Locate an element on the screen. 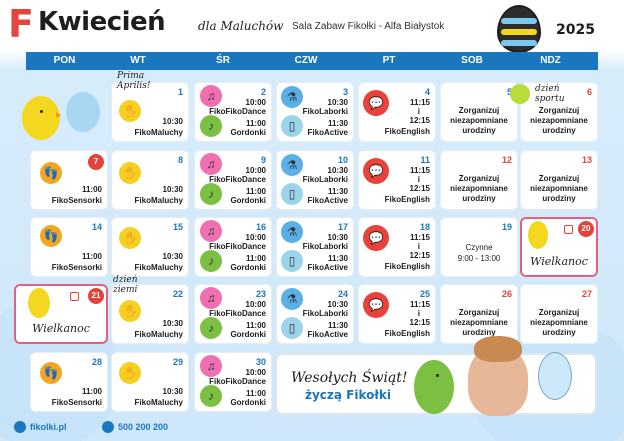 This screenshot has height=441, width=624. event-name: FikoLaborki is located at coordinates (325, 313).